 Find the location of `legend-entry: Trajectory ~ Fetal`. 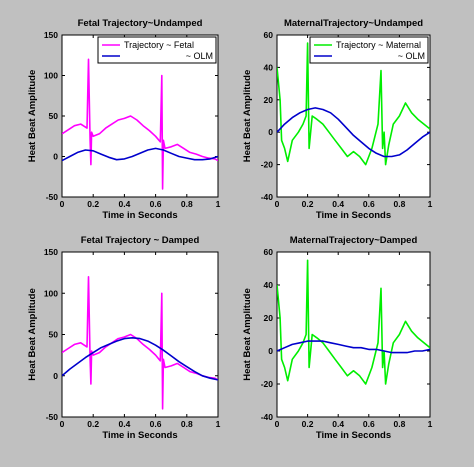

legend-entry: Trajectory ~ Fetal is located at coordinates (159, 45).